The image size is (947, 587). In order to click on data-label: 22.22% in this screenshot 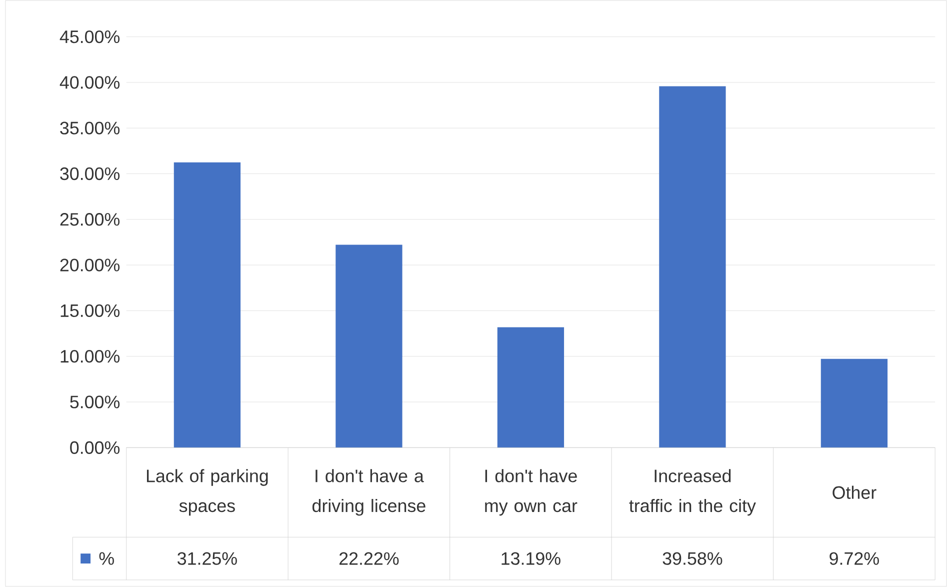, I will do `click(369, 558)`.